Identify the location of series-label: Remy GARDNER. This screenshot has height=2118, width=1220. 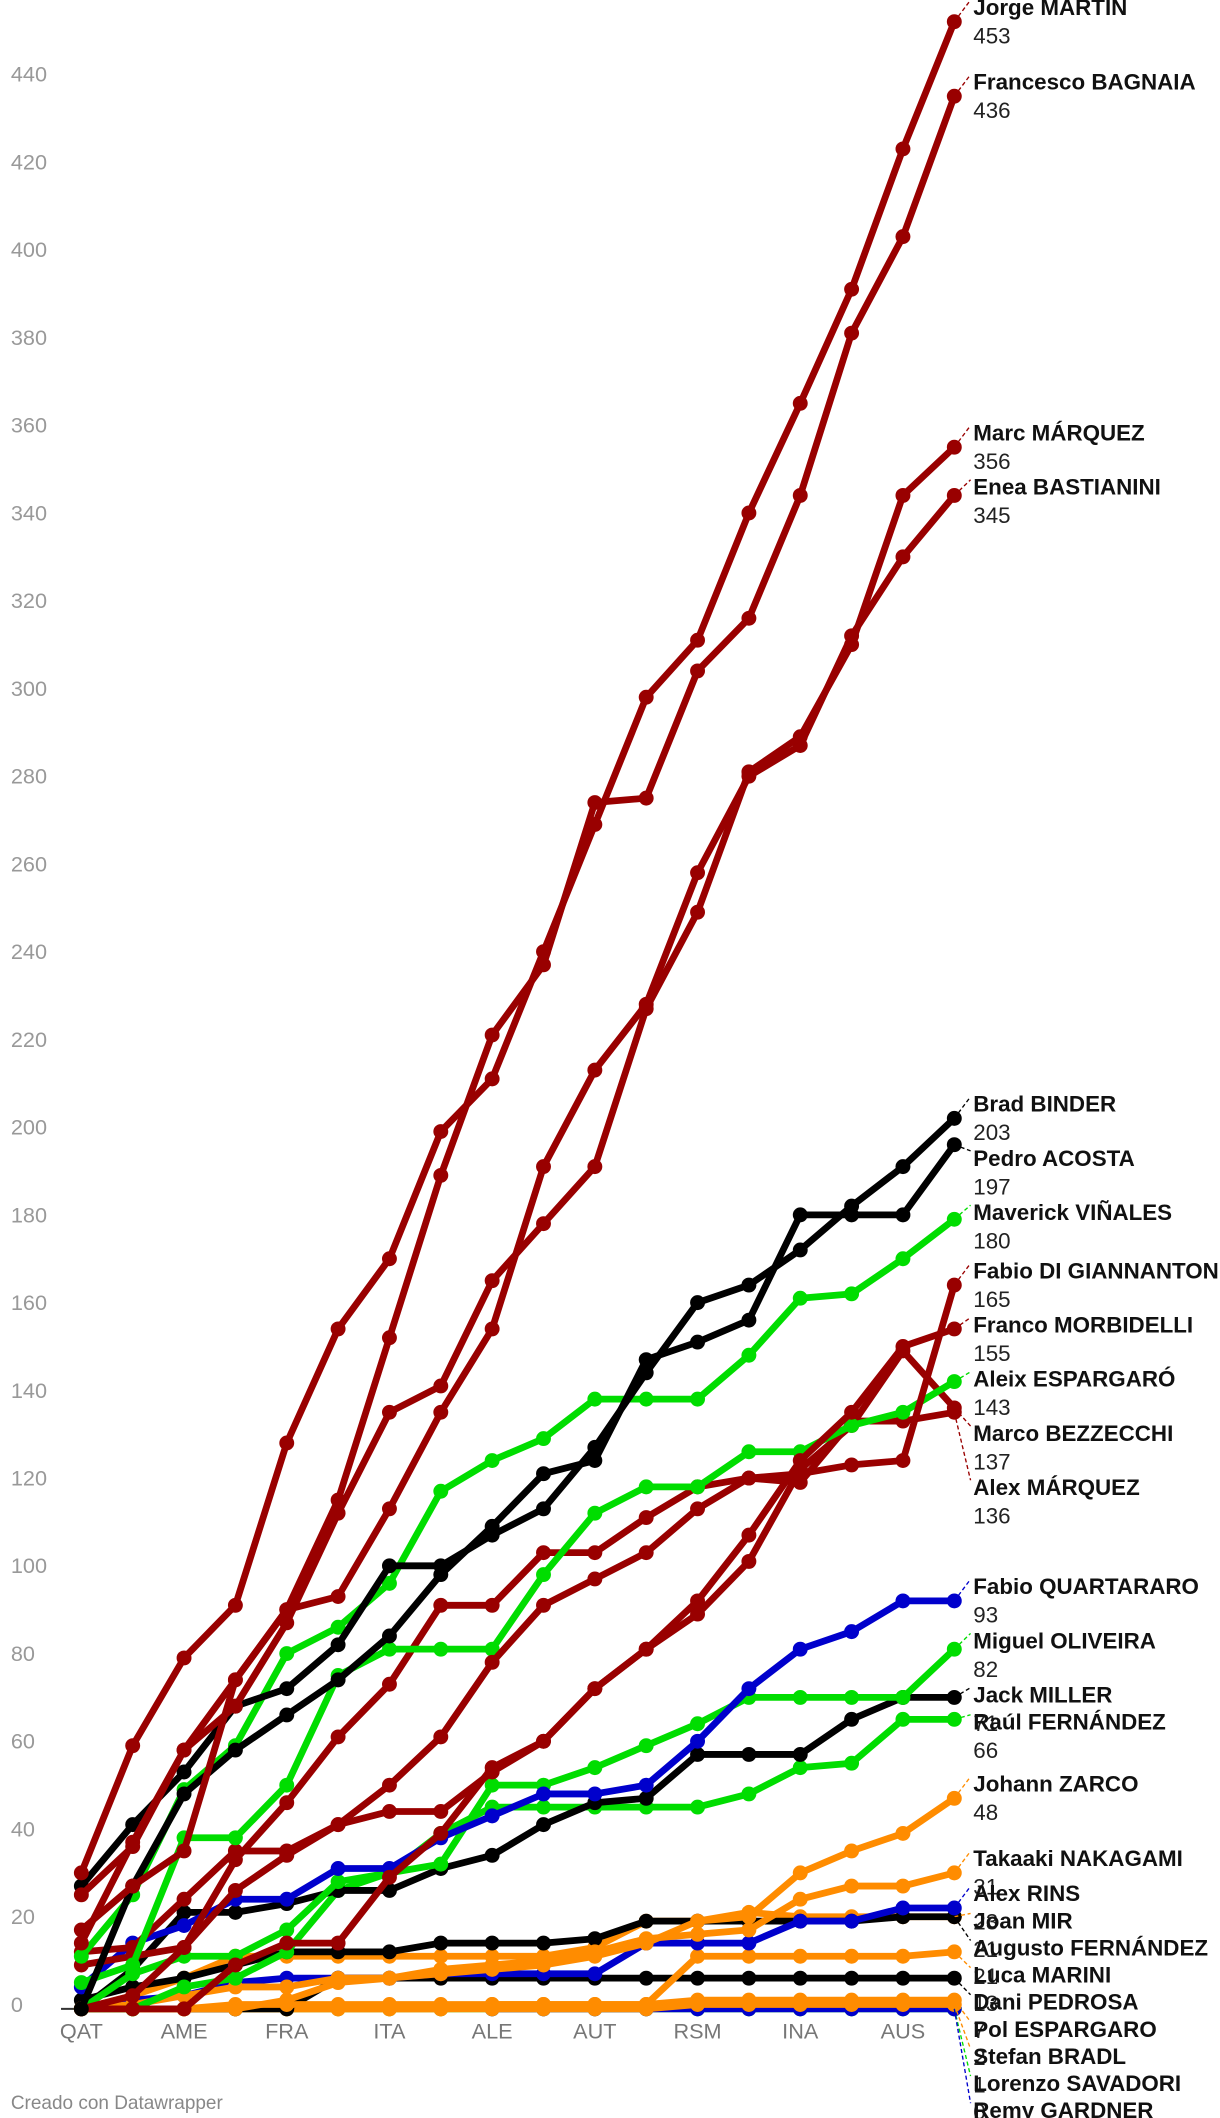
(1063, 2108).